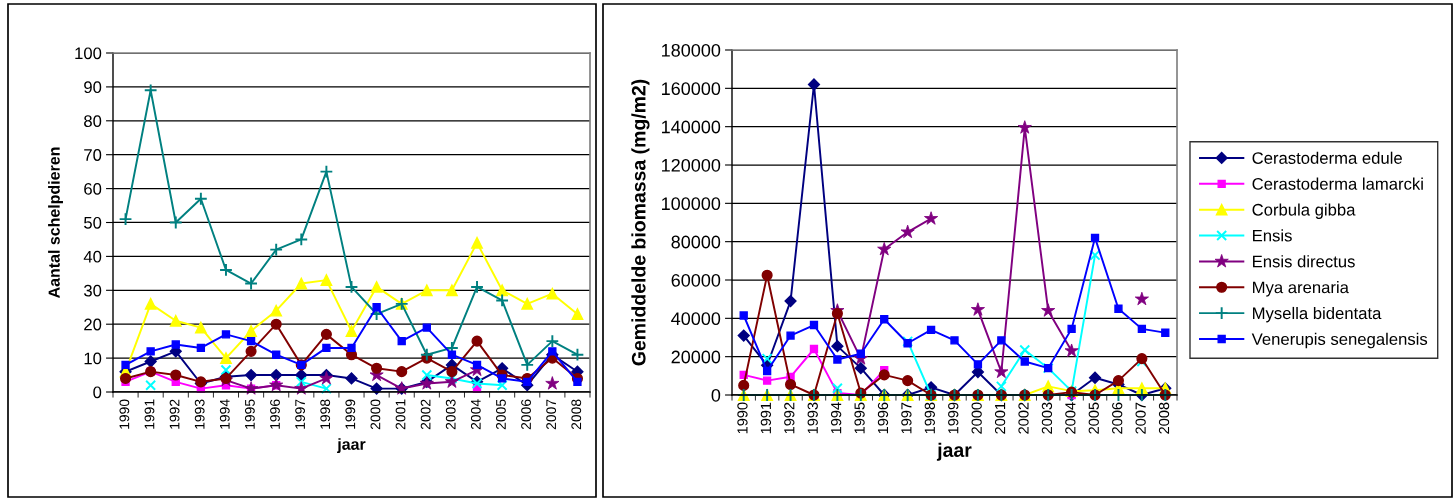  Describe the element at coordinates (691, 204) in the screenshot. I see `y-tick-label: 100000` at that location.